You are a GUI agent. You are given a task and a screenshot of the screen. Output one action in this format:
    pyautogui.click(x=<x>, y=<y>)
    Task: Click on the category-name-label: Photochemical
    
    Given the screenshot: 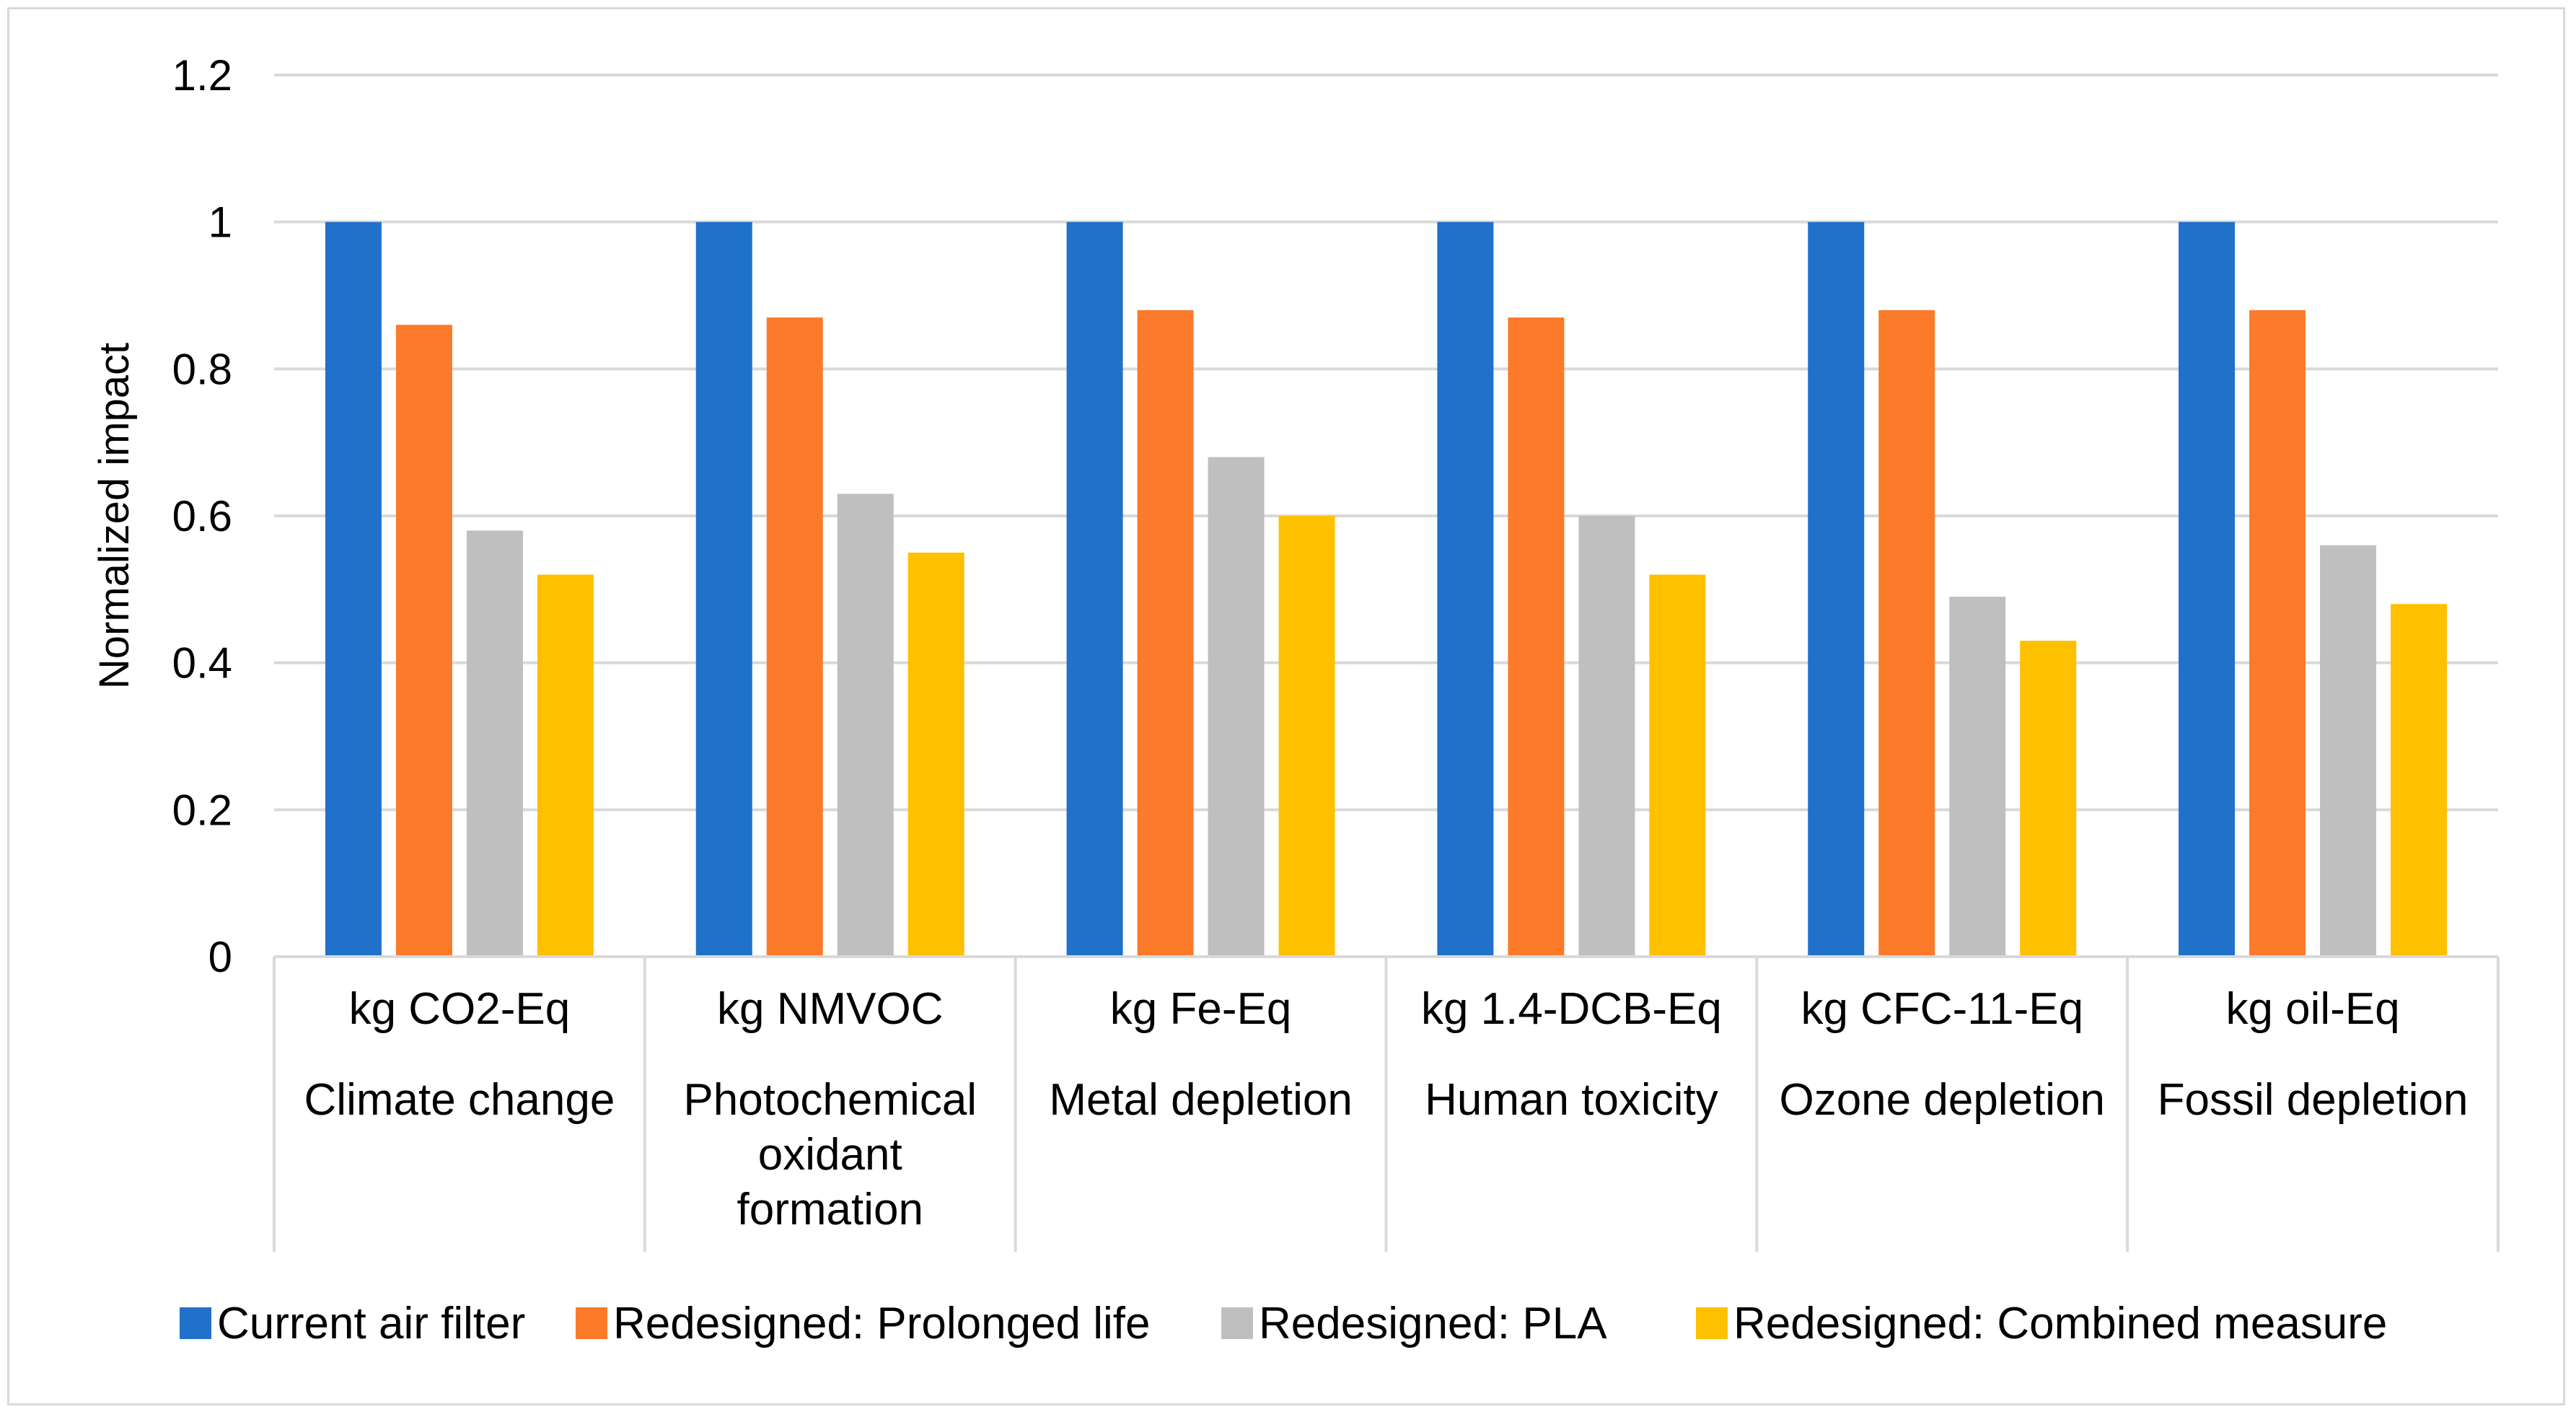 What is the action you would take?
    pyautogui.click(x=830, y=1100)
    